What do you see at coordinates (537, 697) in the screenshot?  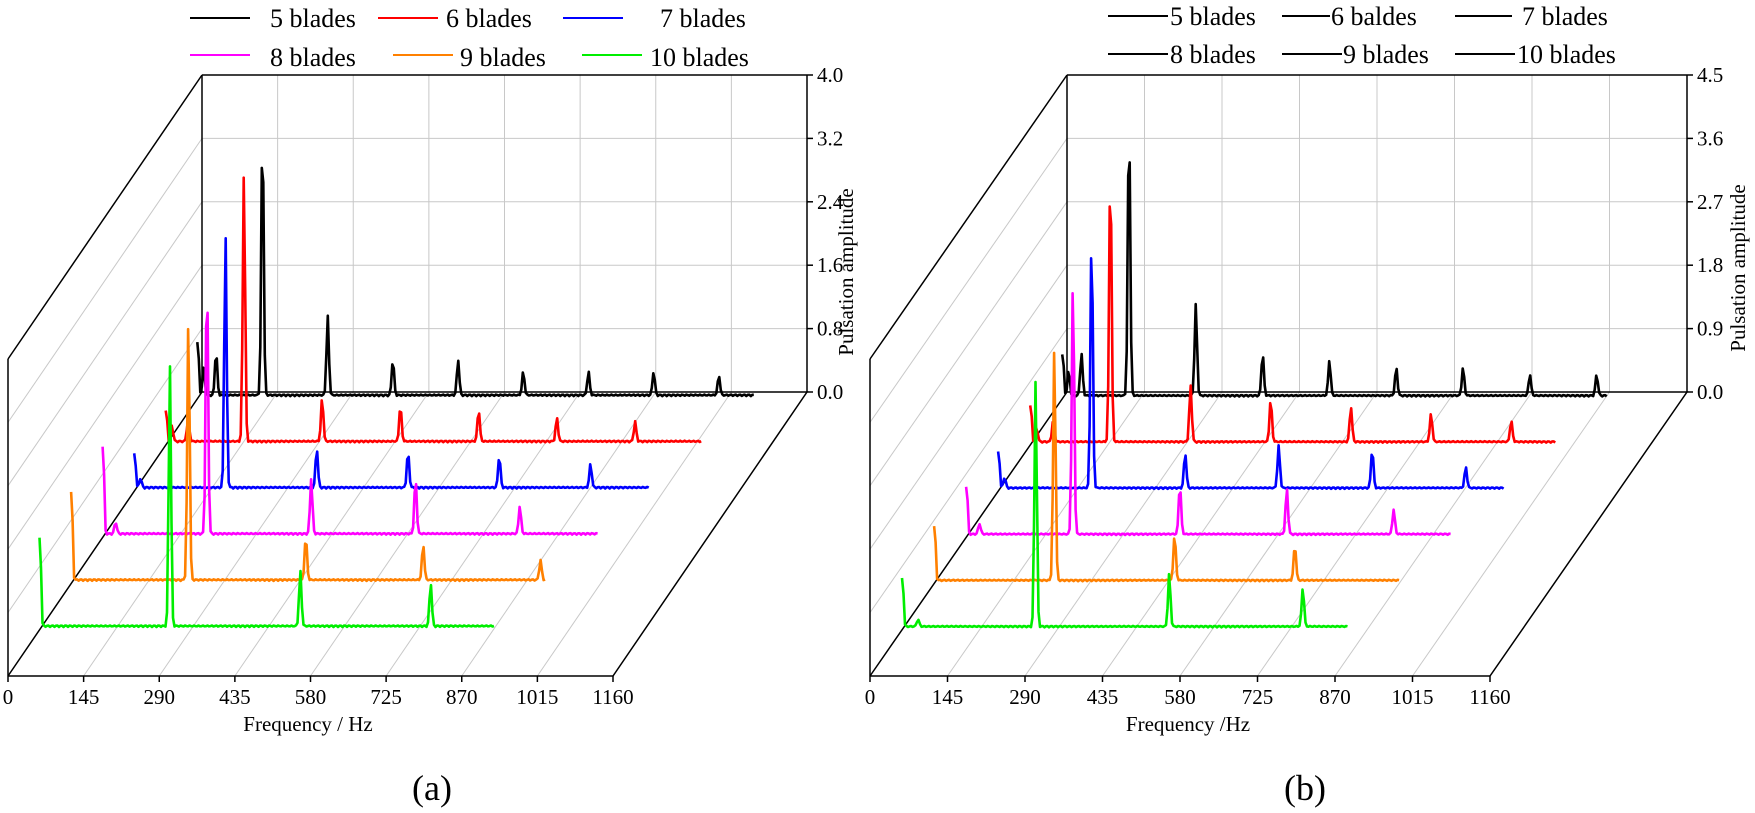 I see `chart-a-x-tick-label: 1015` at bounding box center [537, 697].